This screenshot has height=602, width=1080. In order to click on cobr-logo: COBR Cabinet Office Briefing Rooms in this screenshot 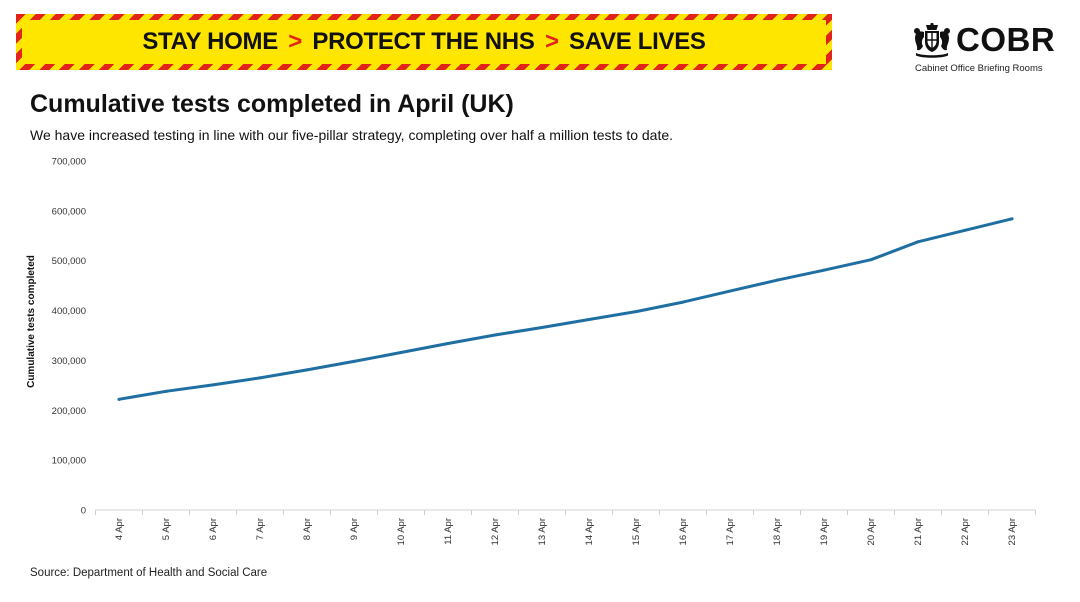, I will do `click(983, 50)`.